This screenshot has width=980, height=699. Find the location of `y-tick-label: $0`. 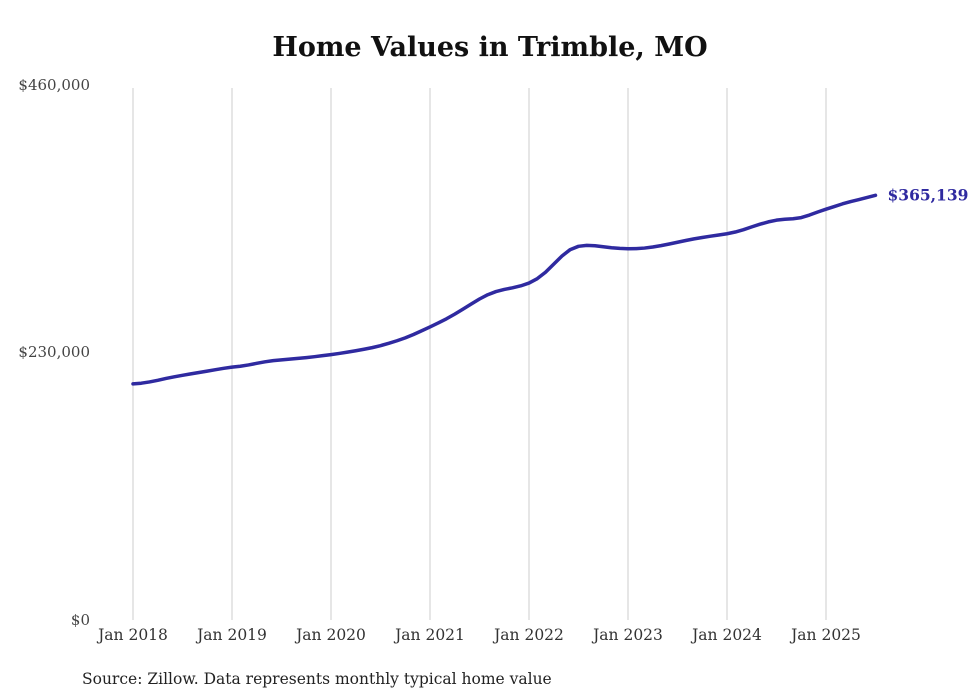

y-tick-label: $0 is located at coordinates (80, 620).